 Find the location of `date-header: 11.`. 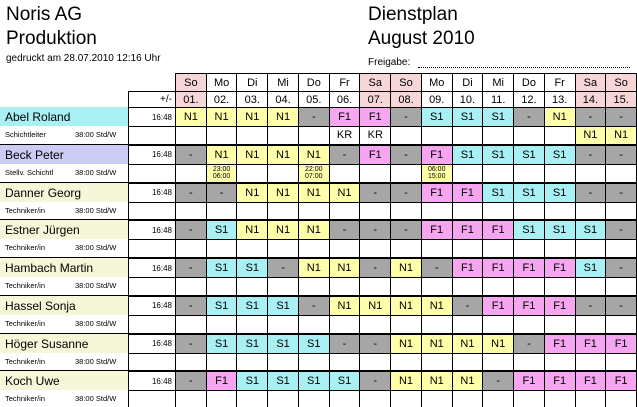

date-header: 11. is located at coordinates (498, 99).